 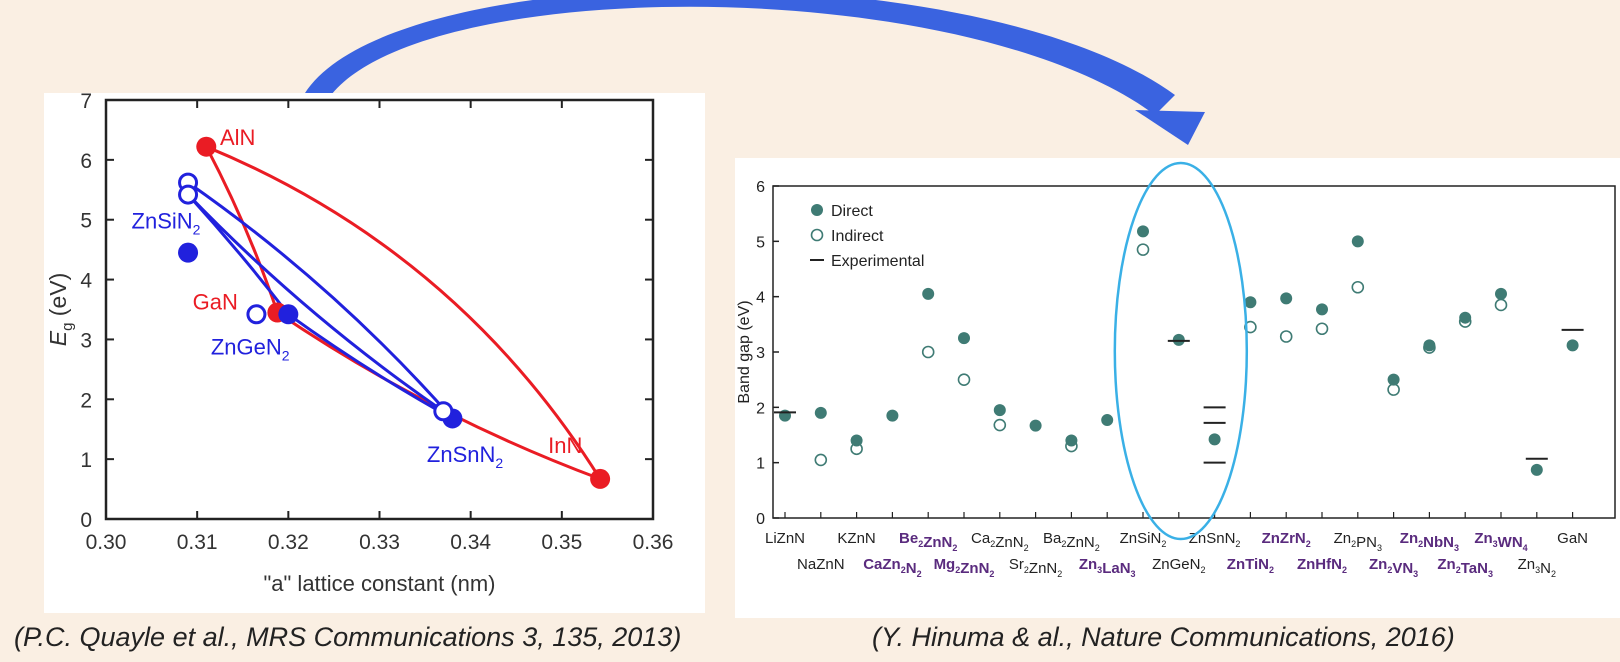 I want to click on y-axis-label: Band gap (eV), so click(x=744, y=351).